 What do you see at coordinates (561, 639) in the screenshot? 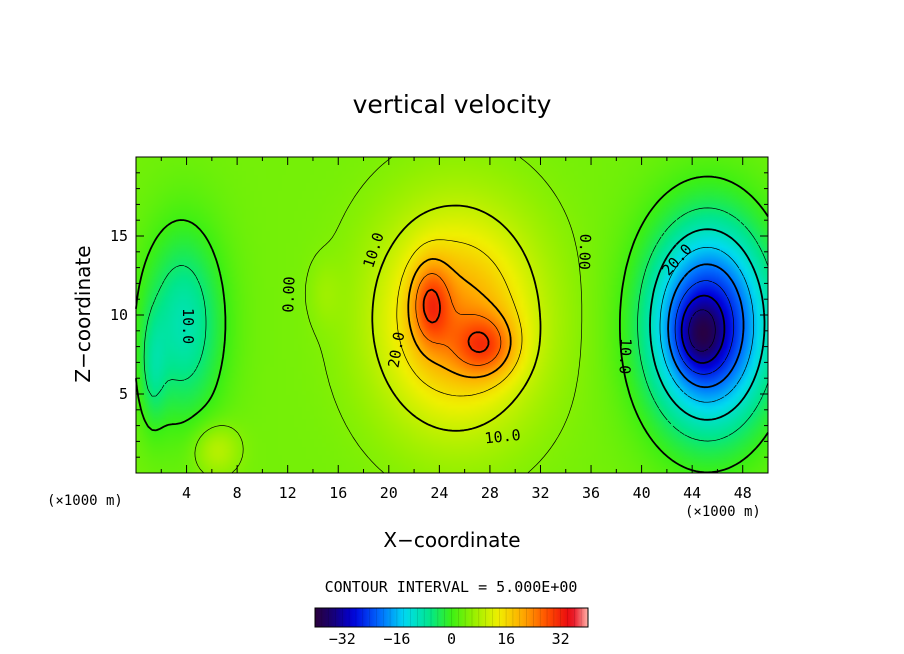
I see `colorbar-tick-label: 32` at bounding box center [561, 639].